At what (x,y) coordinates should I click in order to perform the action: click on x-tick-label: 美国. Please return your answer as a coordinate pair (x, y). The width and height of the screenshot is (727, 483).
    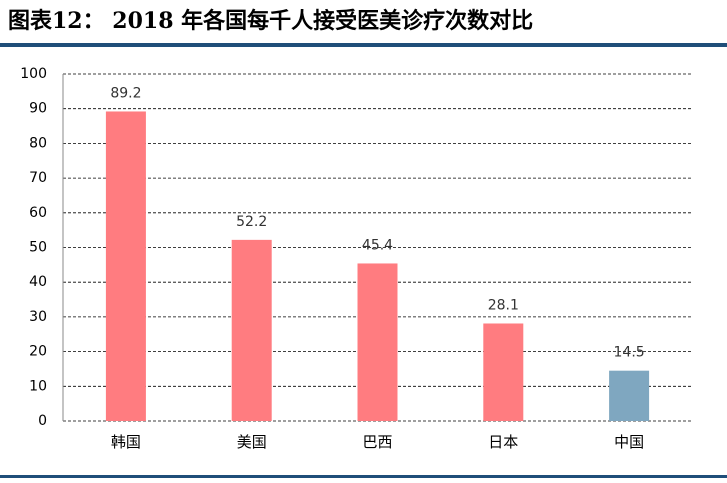
    Looking at the image, I should click on (252, 442).